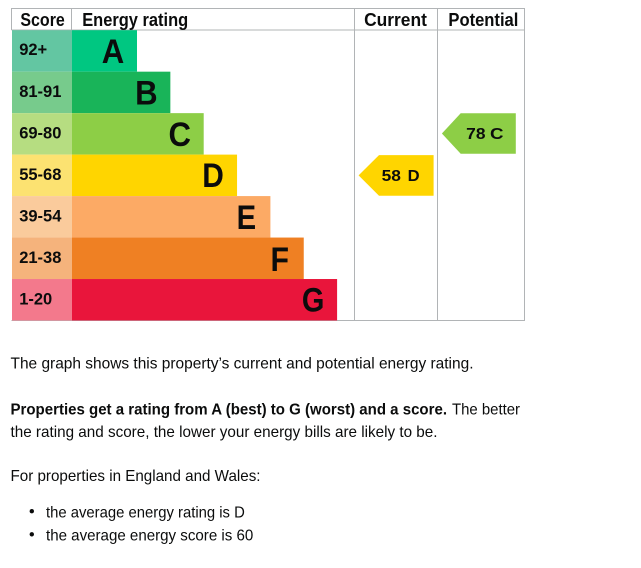 The image size is (641, 568). Describe the element at coordinates (247, 218) in the screenshot. I see `svg-text: E` at that location.